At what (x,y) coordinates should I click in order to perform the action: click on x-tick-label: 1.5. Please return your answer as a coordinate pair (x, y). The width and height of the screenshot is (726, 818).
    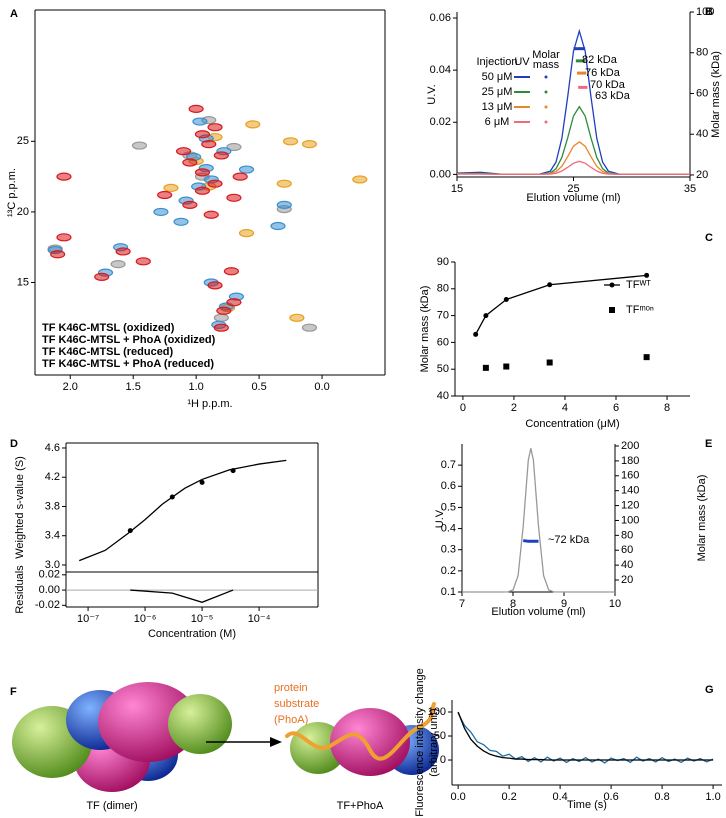
    Looking at the image, I should click on (133, 387).